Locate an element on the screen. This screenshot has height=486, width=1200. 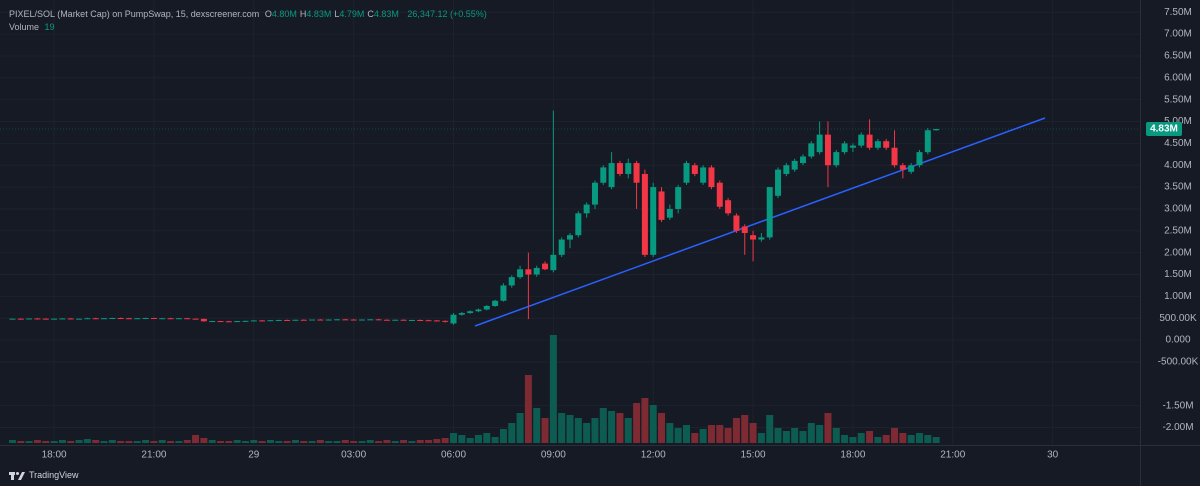
y-tick-label: 5.00M is located at coordinates (1178, 121).